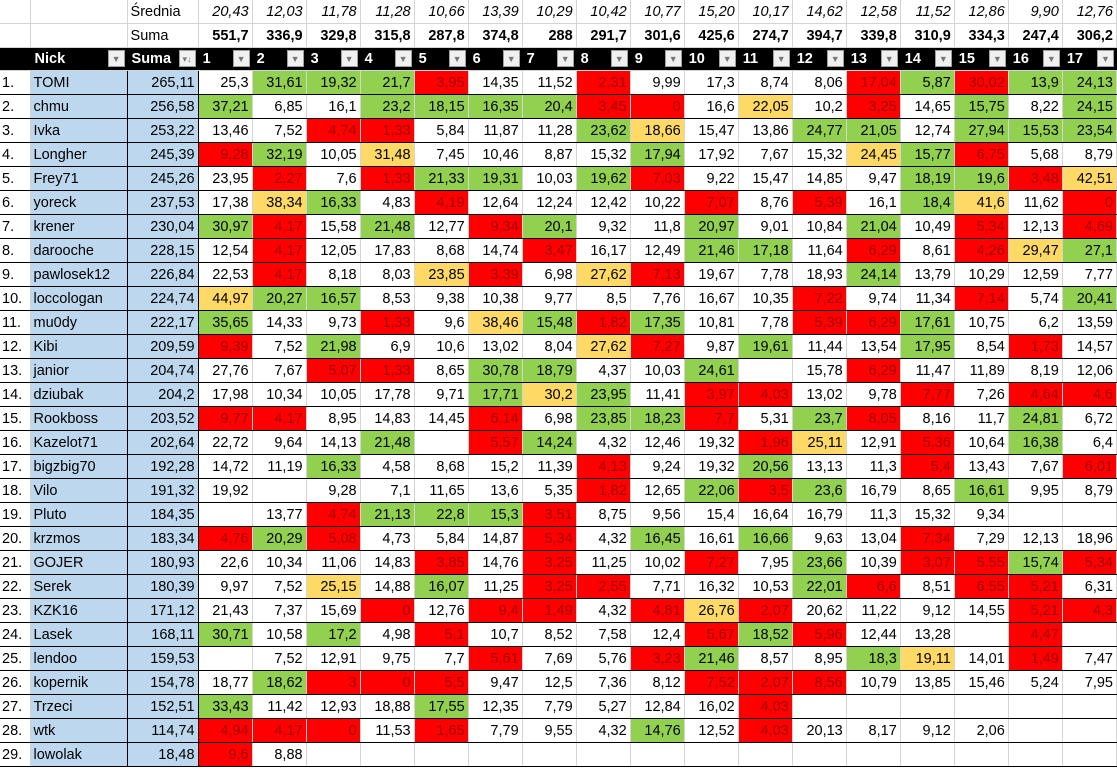 This screenshot has width=1117, height=769. I want to click on score-cell: 4,32, so click(603, 538).